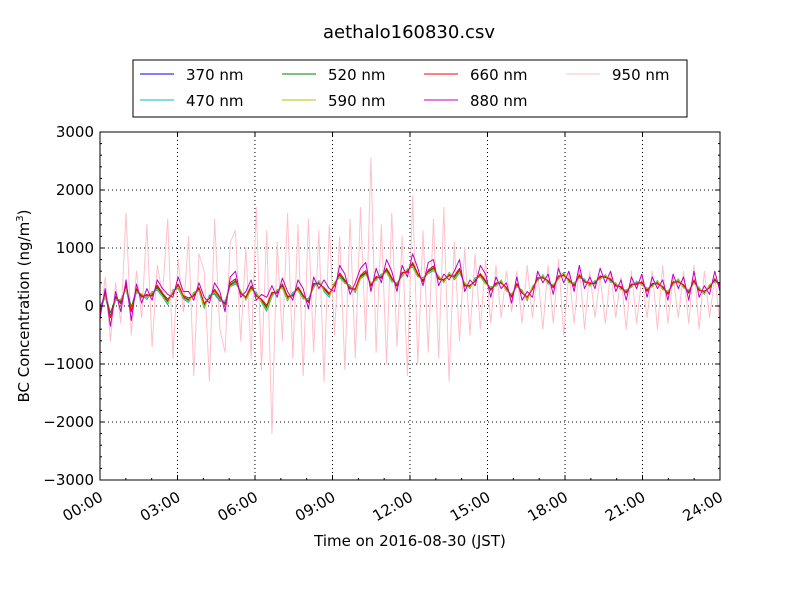 The height and width of the screenshot is (600, 800). What do you see at coordinates (20, 218) in the screenshot?
I see `y-axis-label-sup: 3` at bounding box center [20, 218].